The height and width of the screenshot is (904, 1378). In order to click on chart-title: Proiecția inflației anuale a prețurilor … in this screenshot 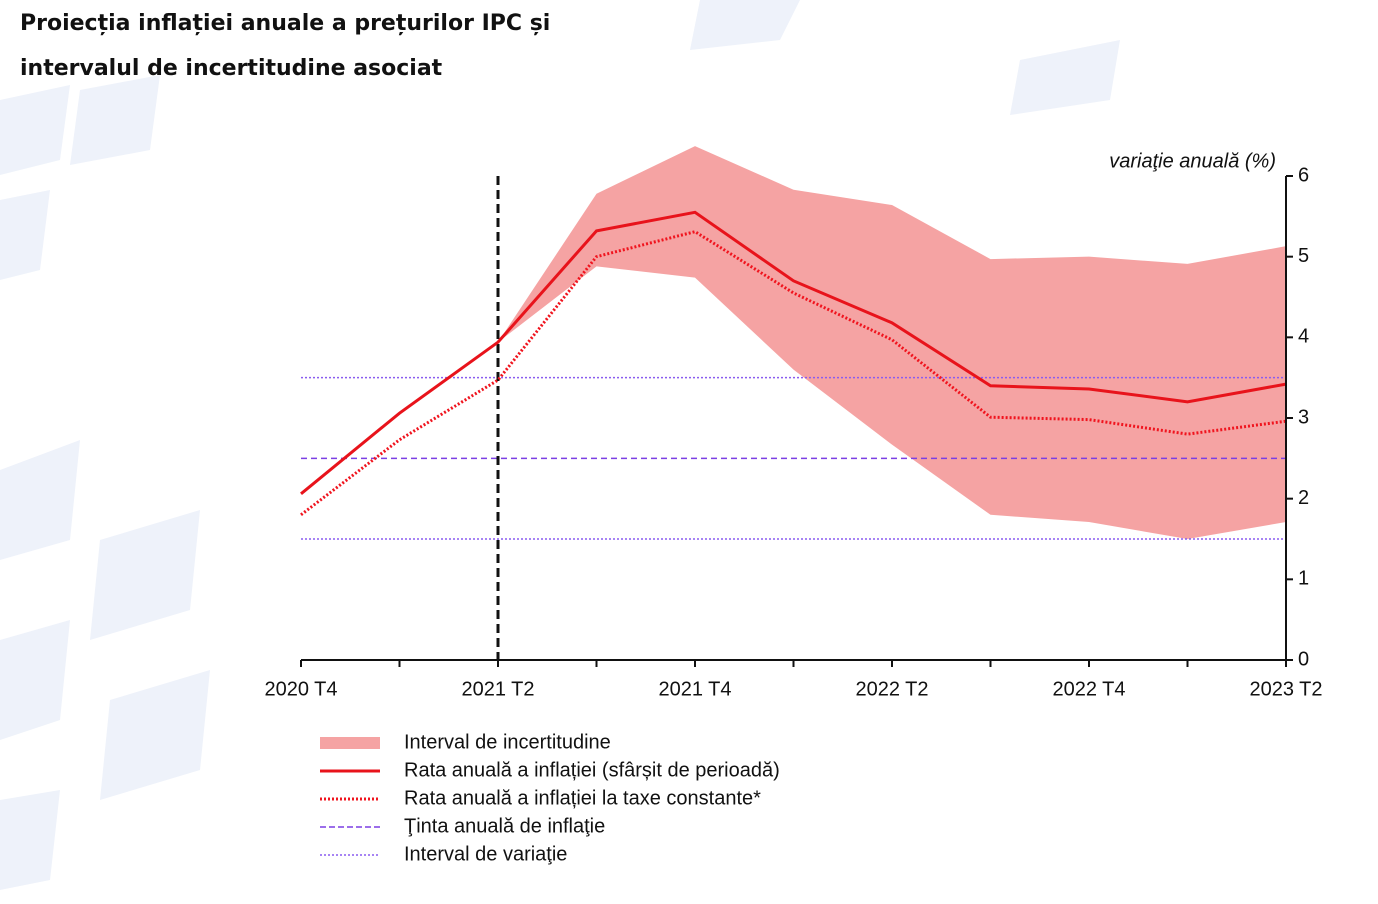, I will do `click(285, 23)`.